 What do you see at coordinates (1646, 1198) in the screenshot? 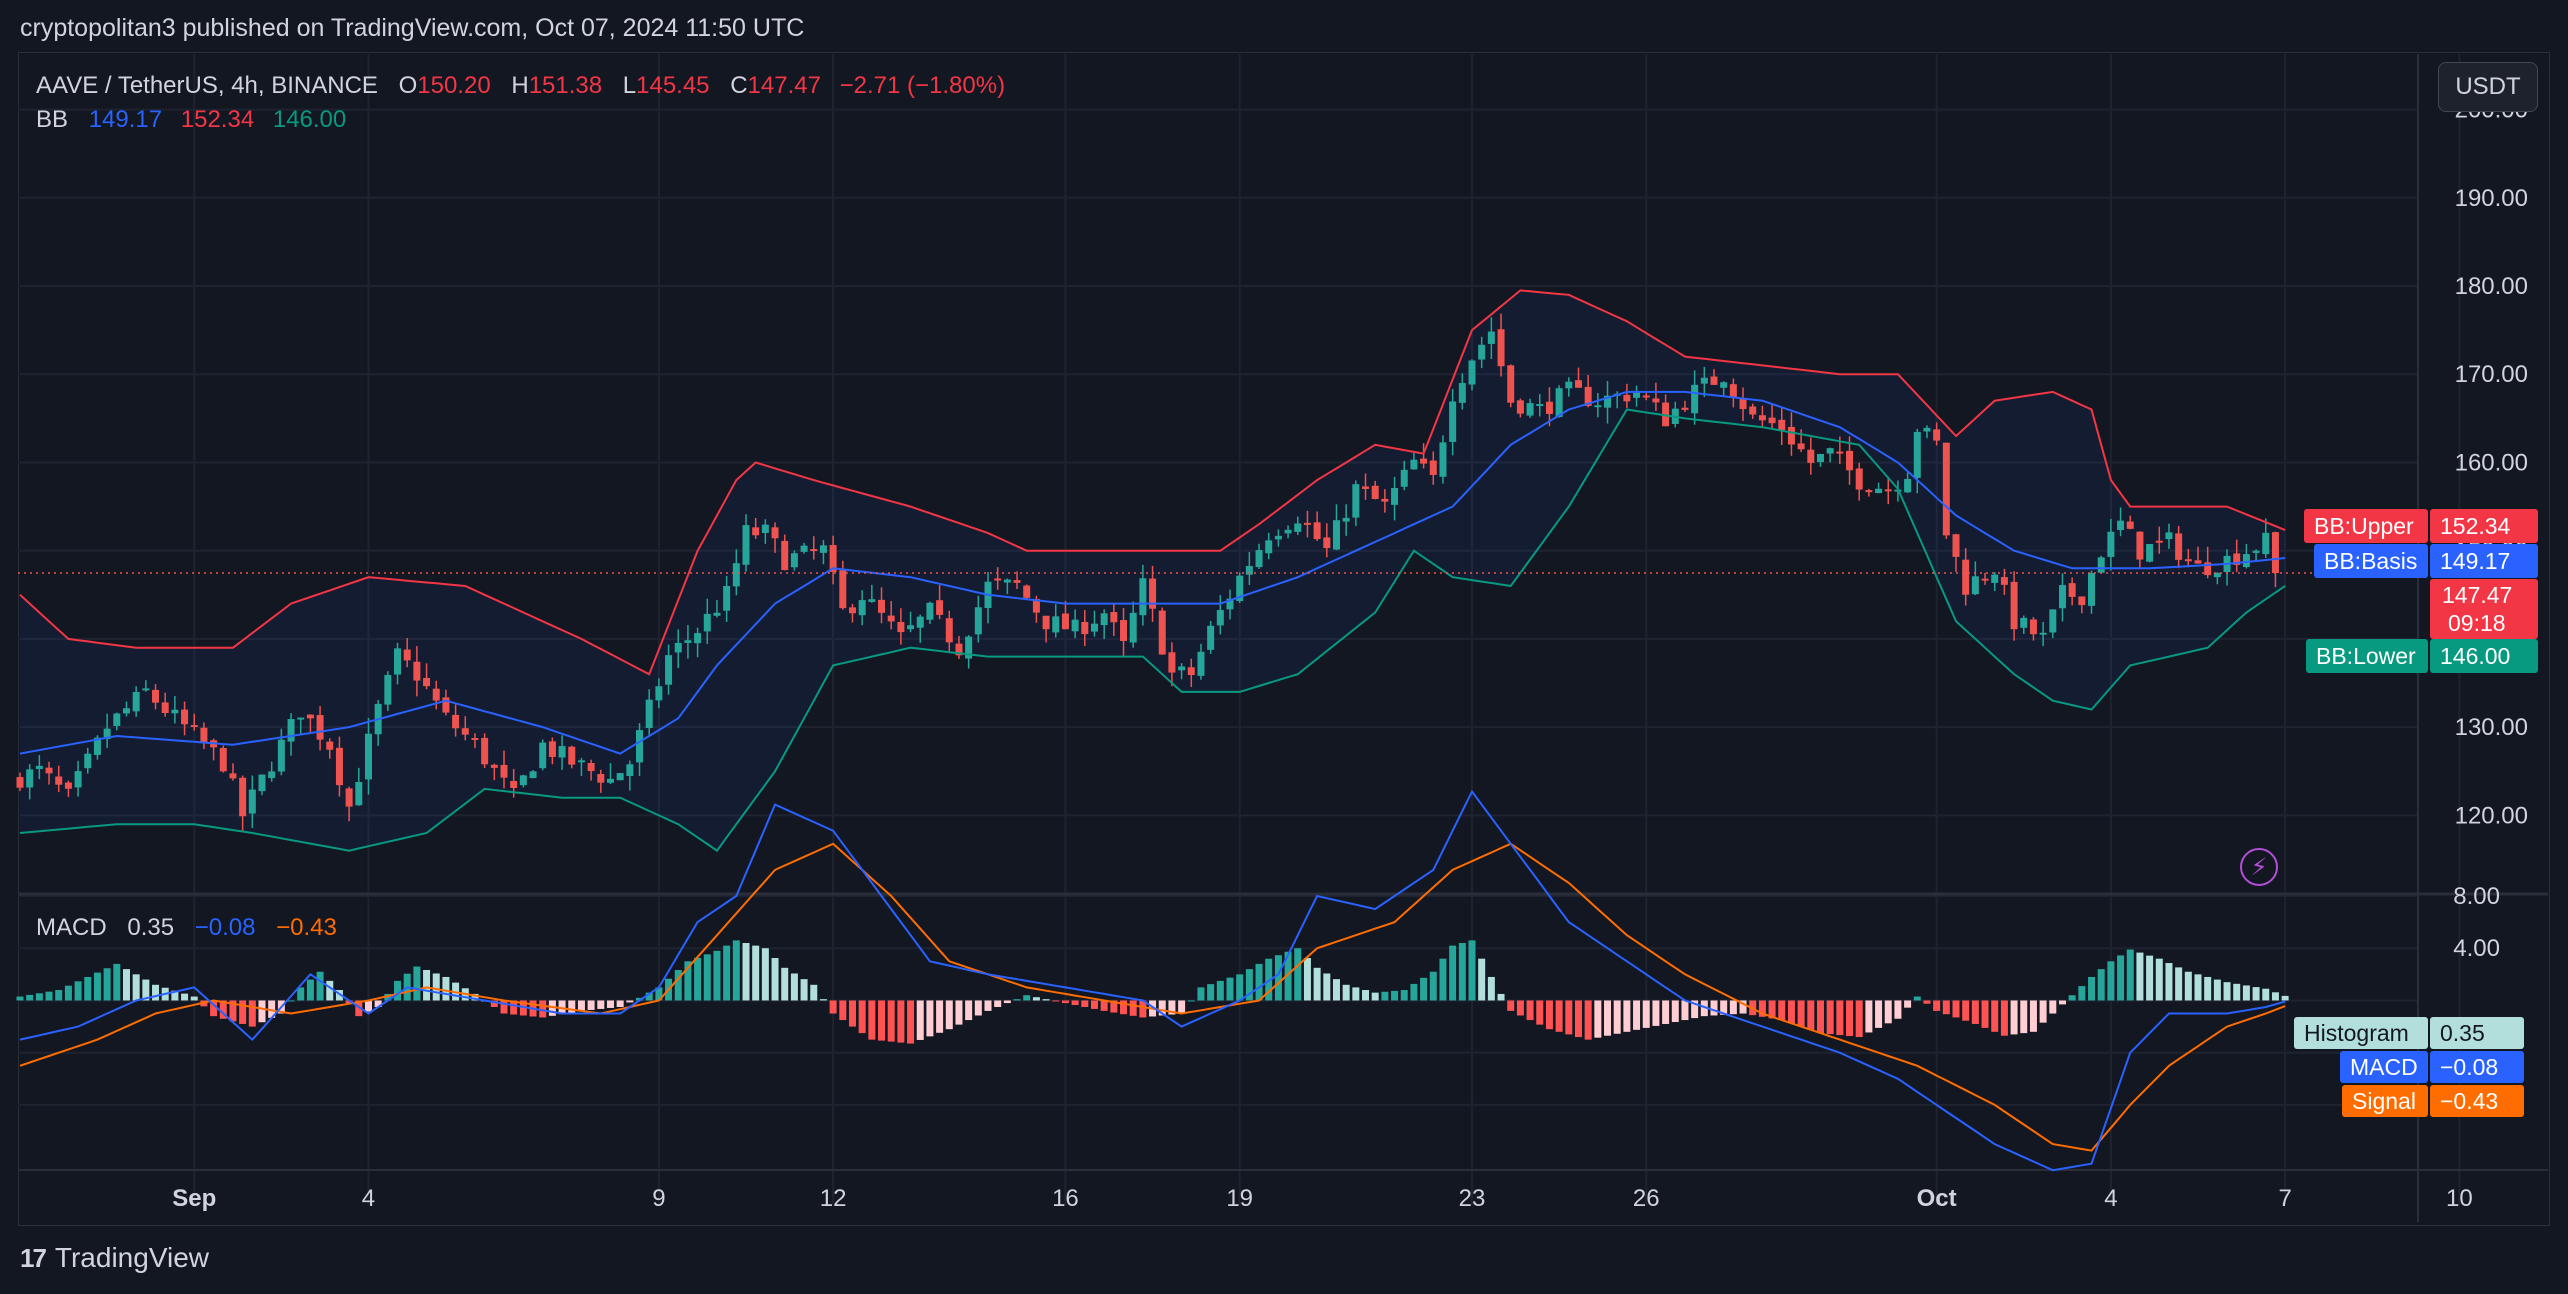
I see `time-tick-label: 26` at bounding box center [1646, 1198].